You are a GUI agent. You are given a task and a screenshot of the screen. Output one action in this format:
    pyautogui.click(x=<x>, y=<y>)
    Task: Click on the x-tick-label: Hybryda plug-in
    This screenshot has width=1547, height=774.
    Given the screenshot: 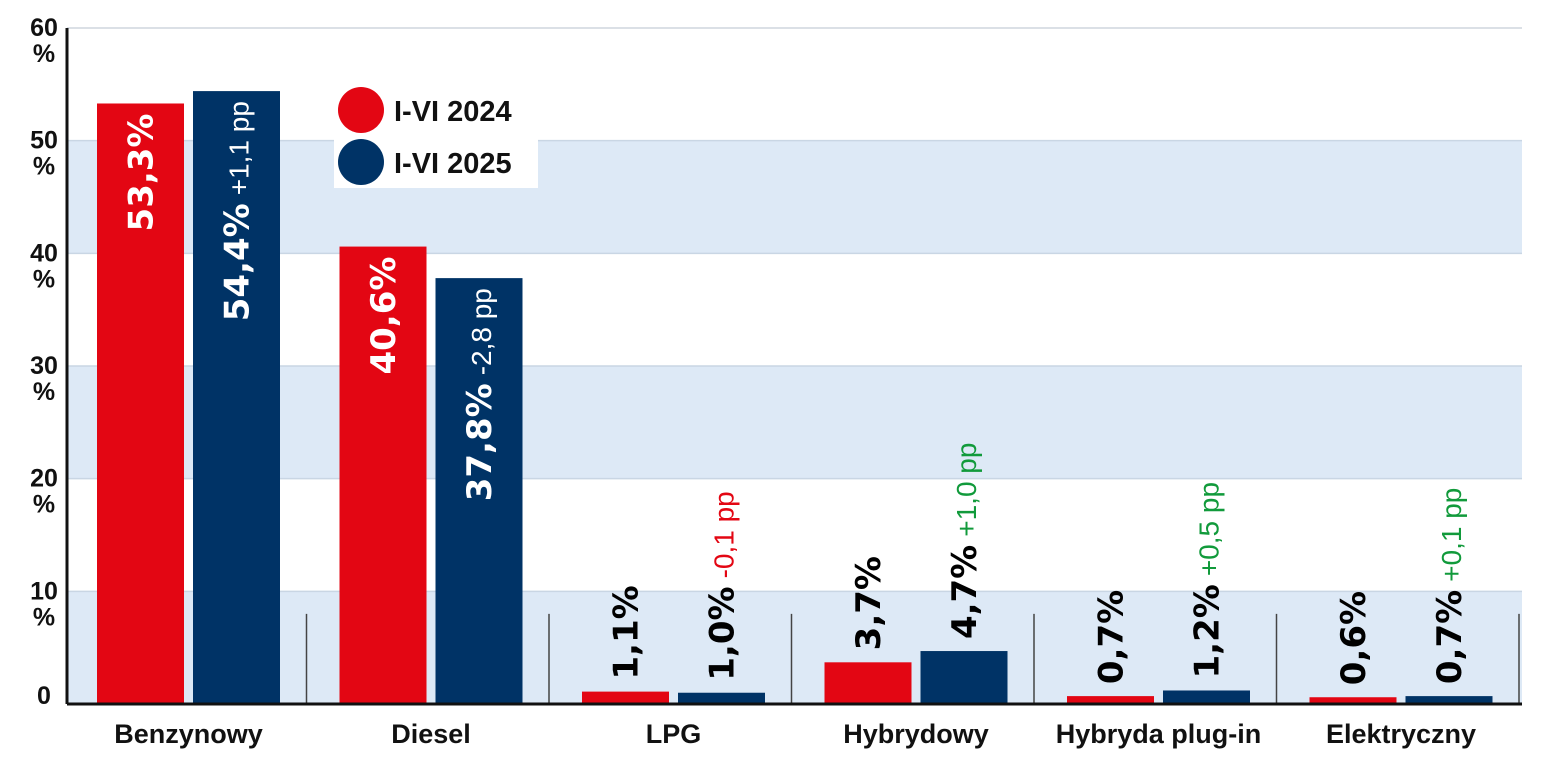 What is the action you would take?
    pyautogui.click(x=1159, y=734)
    